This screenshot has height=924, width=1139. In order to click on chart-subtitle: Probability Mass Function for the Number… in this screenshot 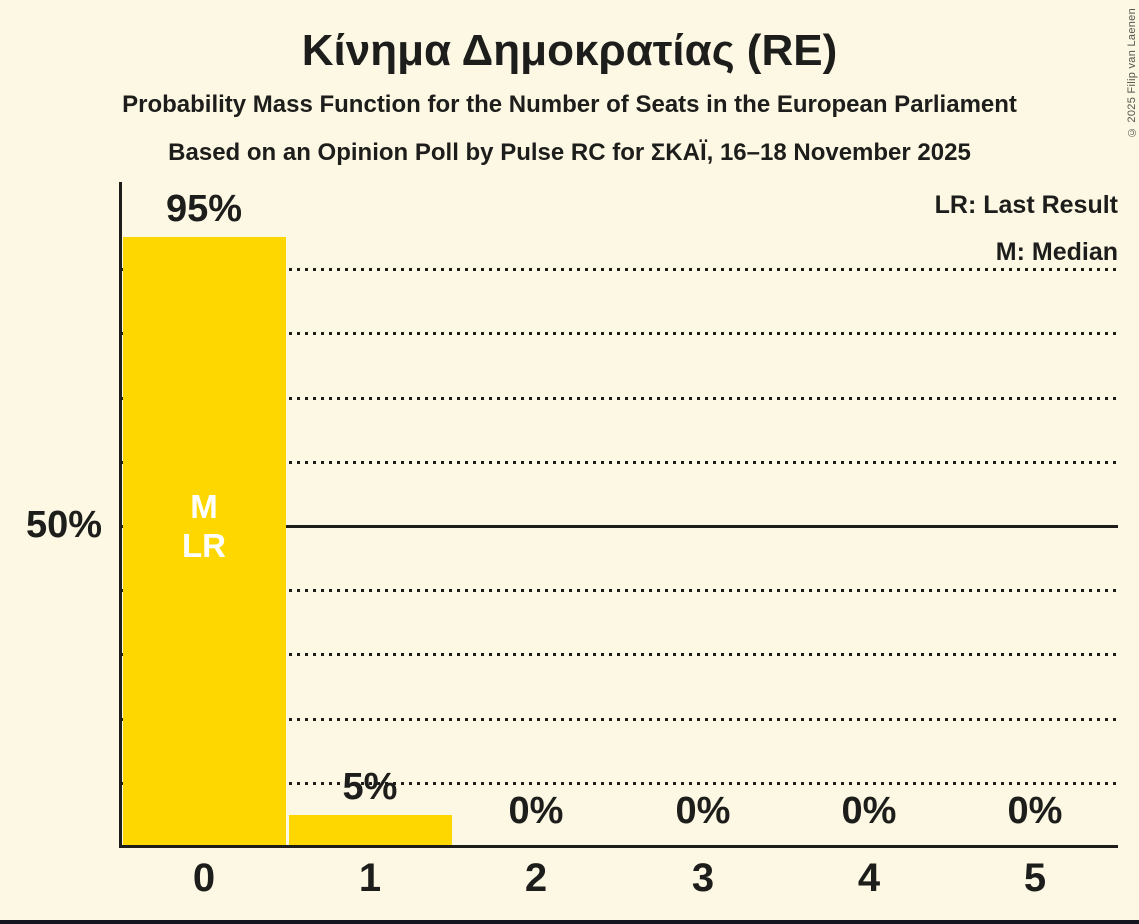, I will do `click(569, 104)`.